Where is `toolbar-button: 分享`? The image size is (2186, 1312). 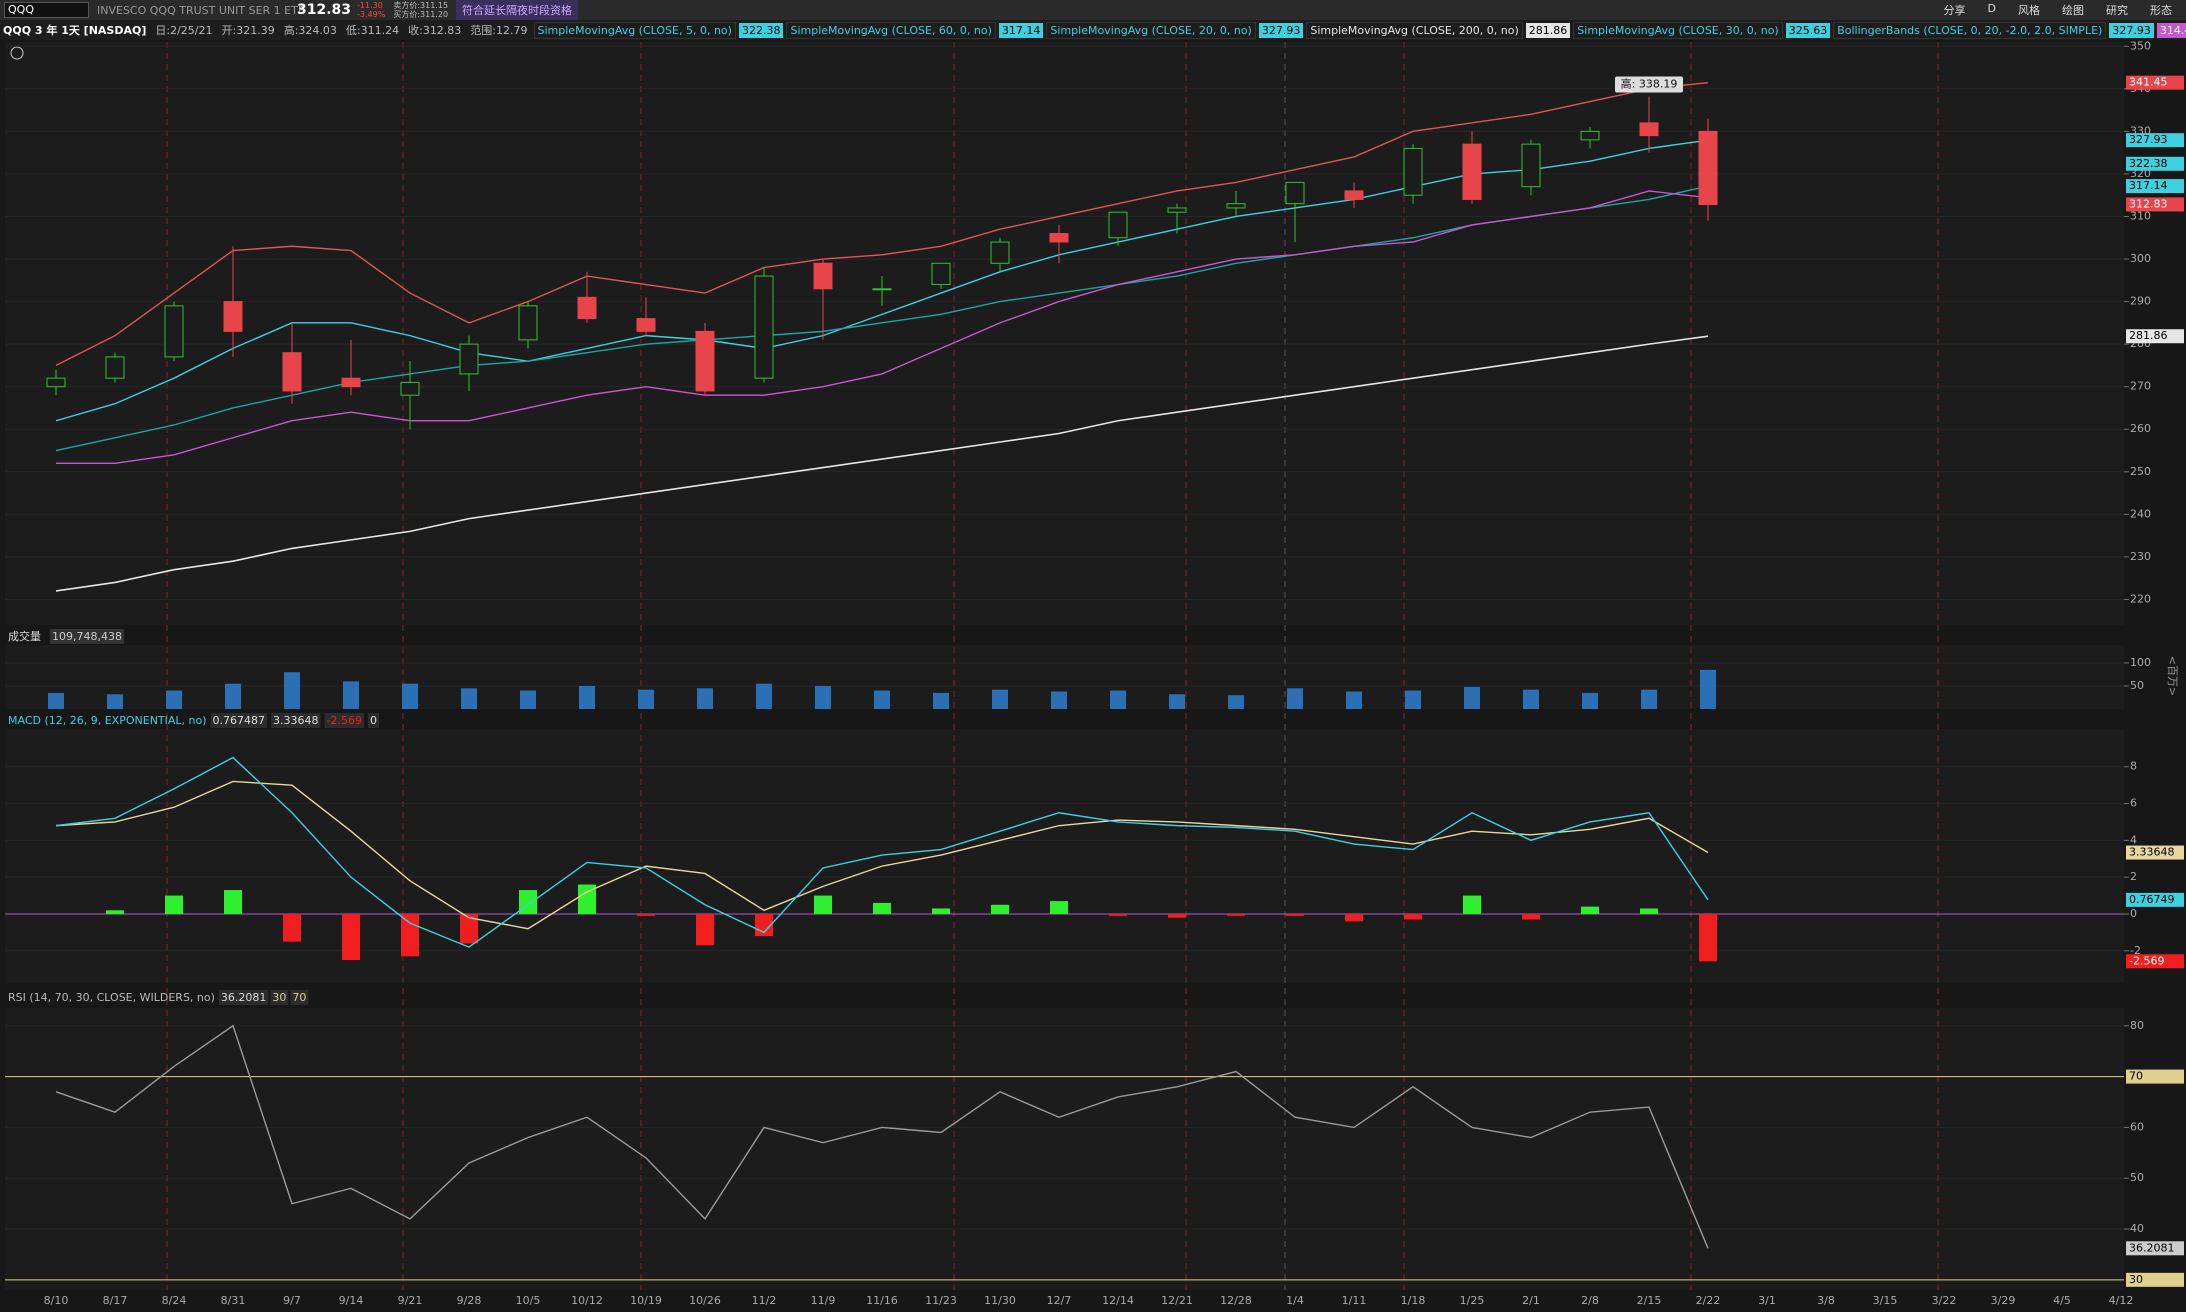 toolbar-button: 分享 is located at coordinates (1954, 10).